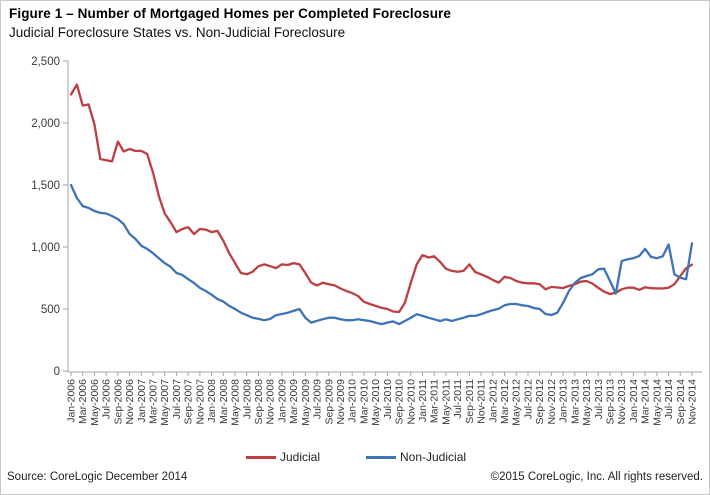  I want to click on svg-text: 0, so click(57, 372).